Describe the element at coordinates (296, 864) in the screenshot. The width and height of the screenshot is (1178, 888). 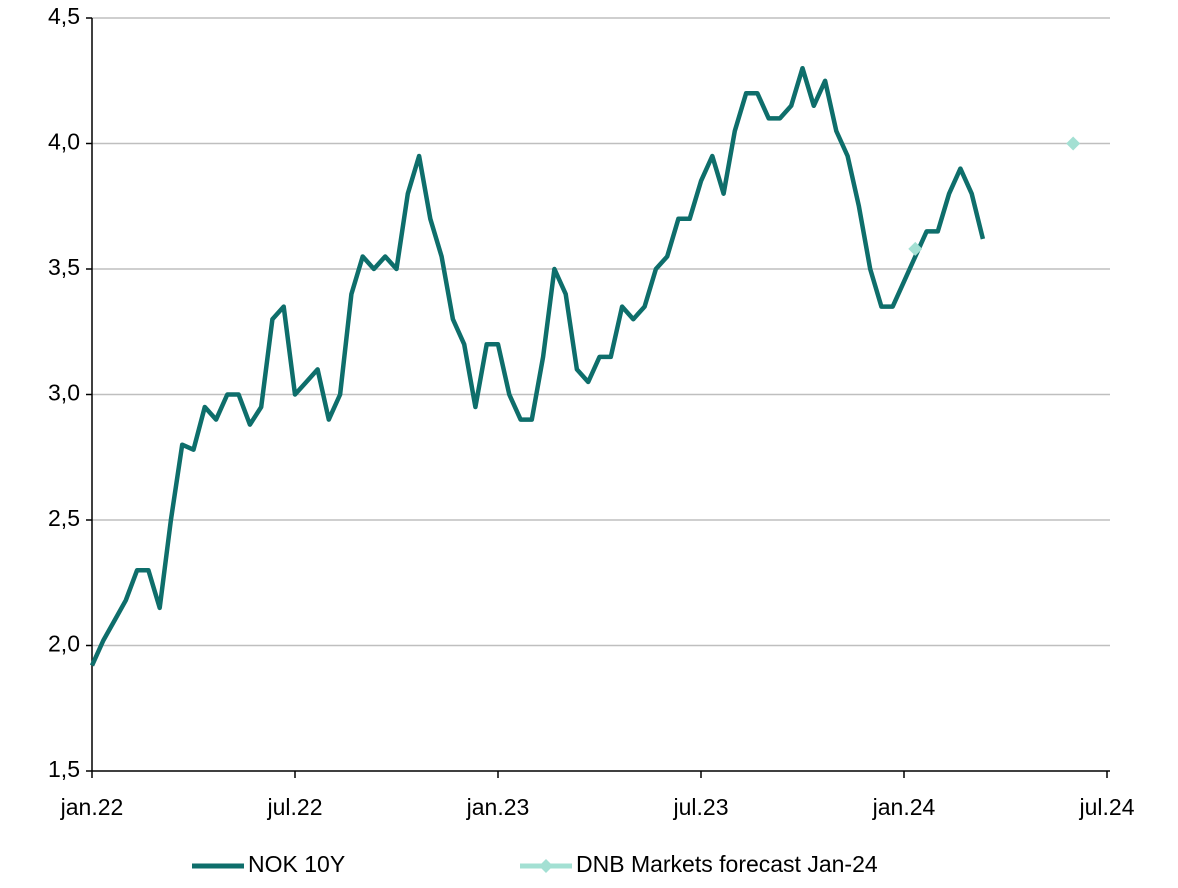
I see `legend-label: NOK 10Y` at that location.